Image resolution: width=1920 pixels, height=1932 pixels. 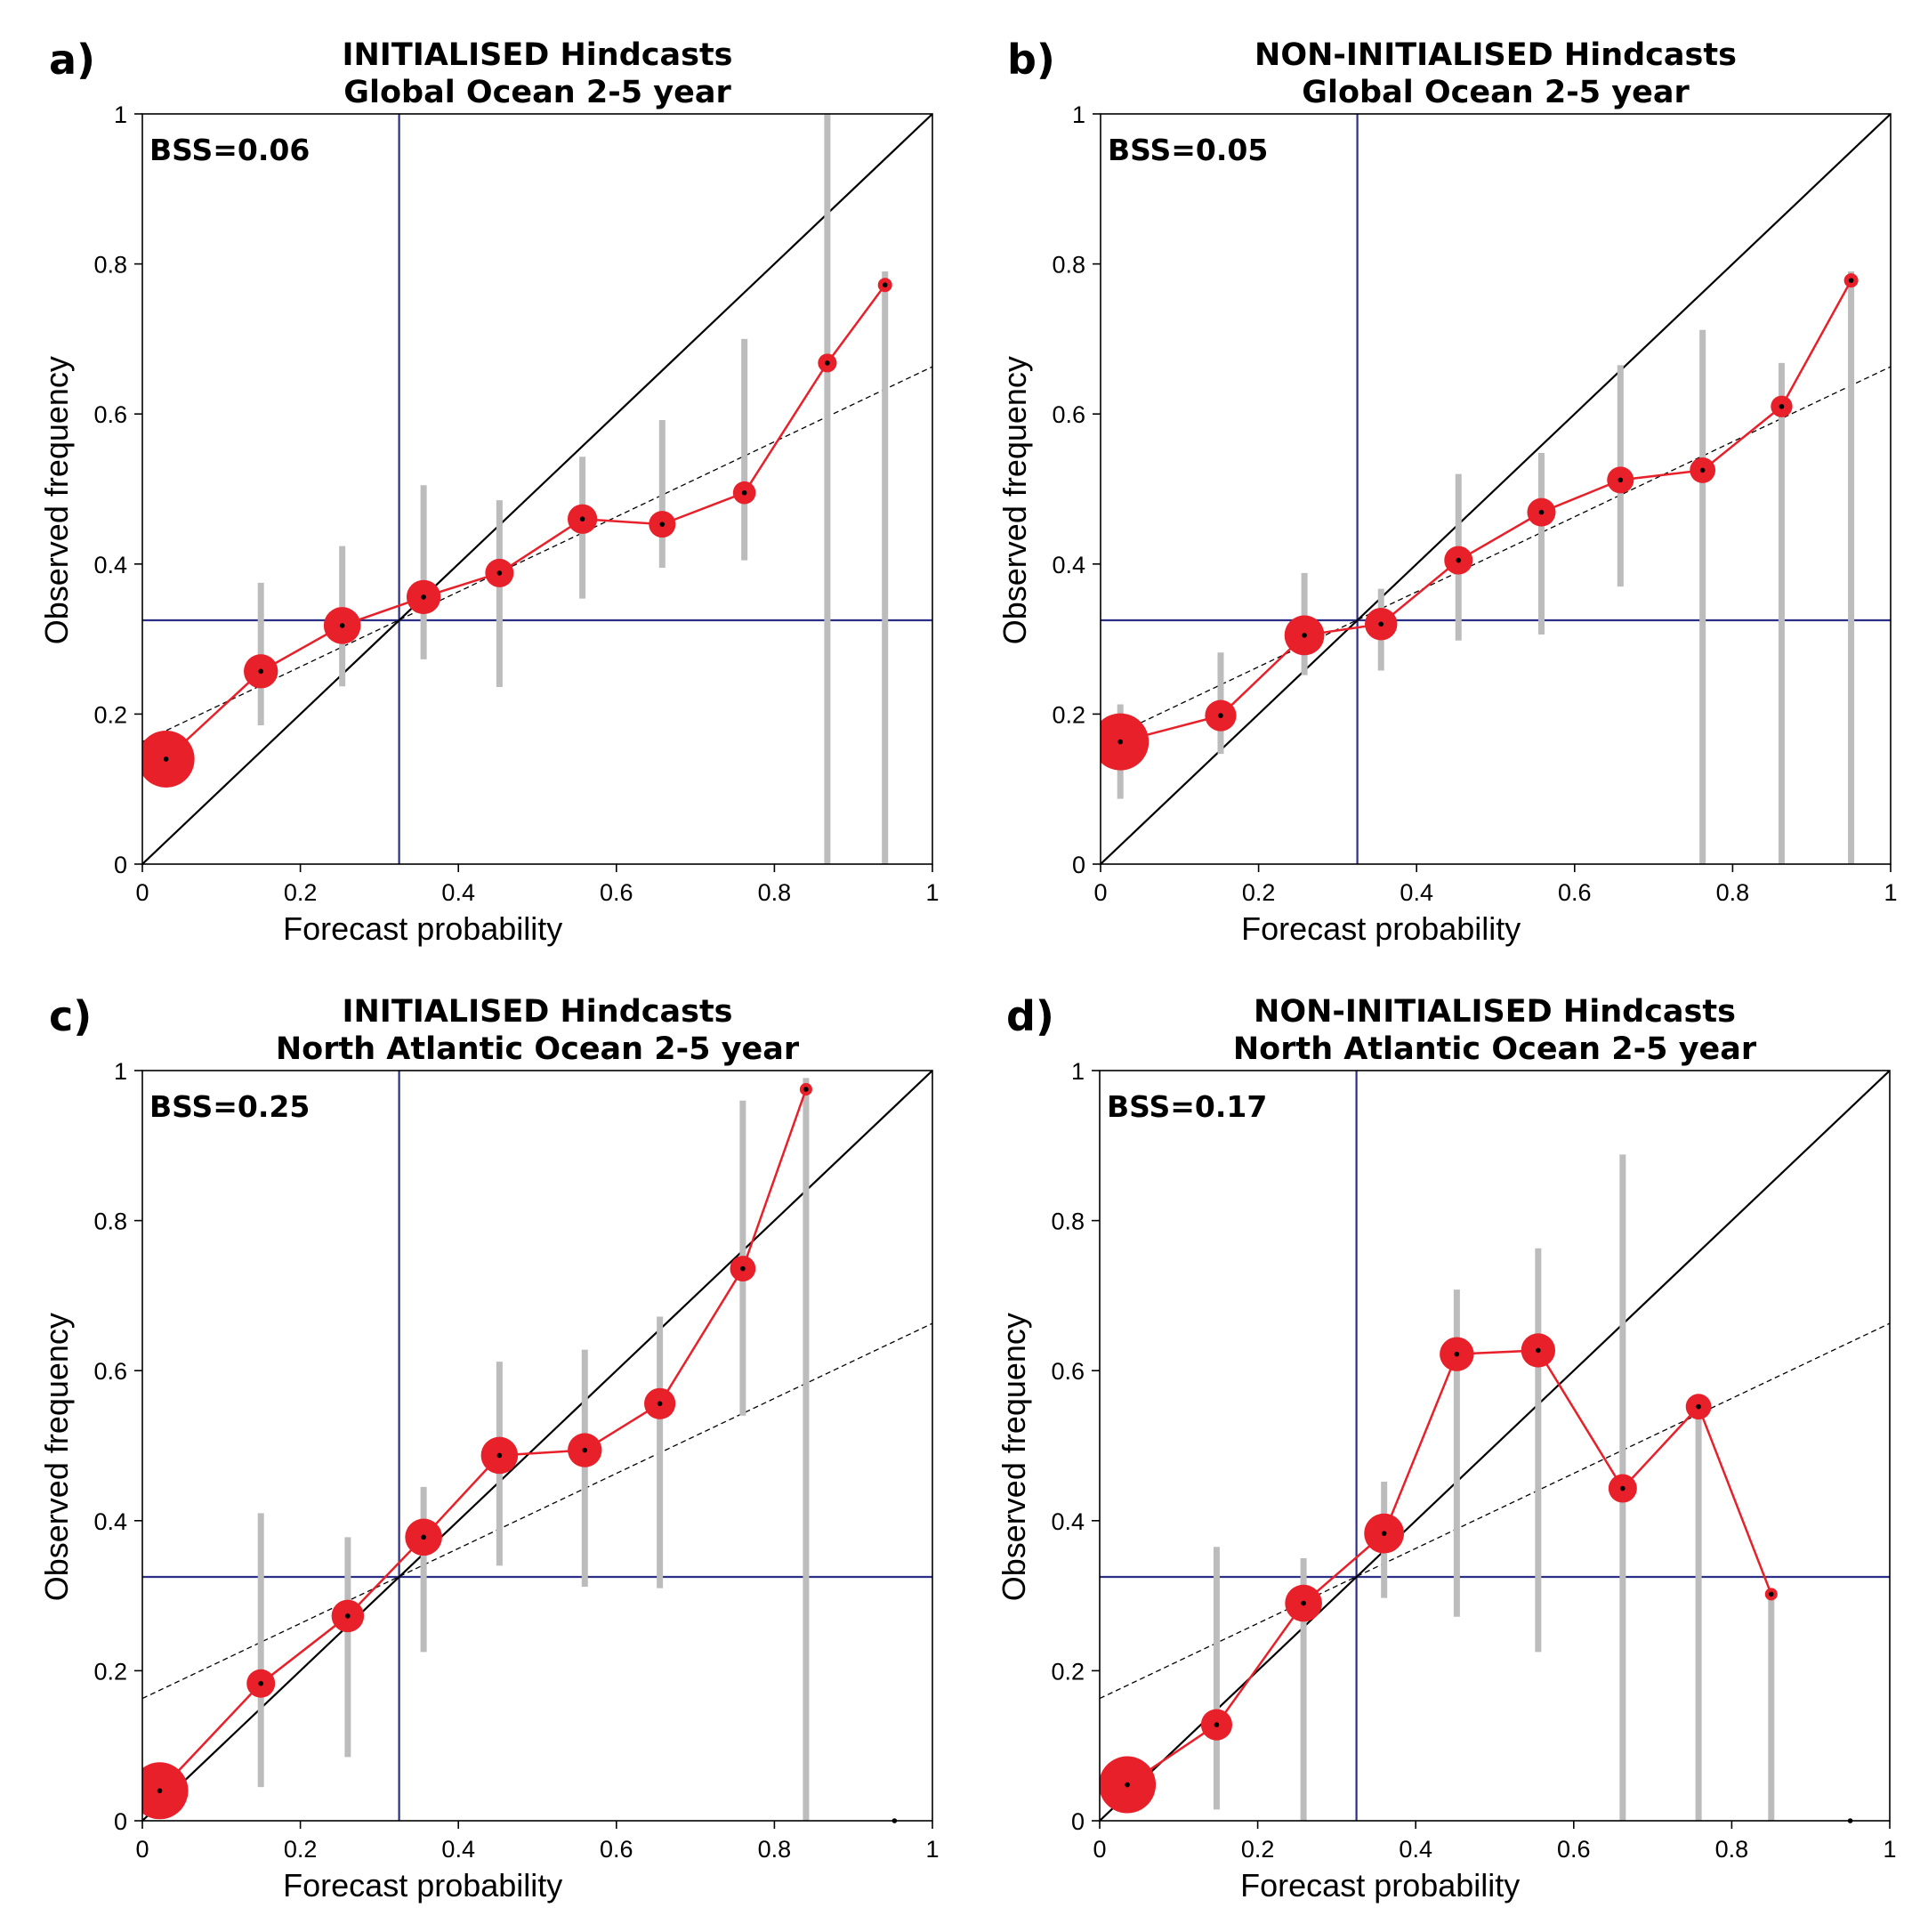 What do you see at coordinates (1031, 60) in the screenshot?
I see `panel-letter: b)` at bounding box center [1031, 60].